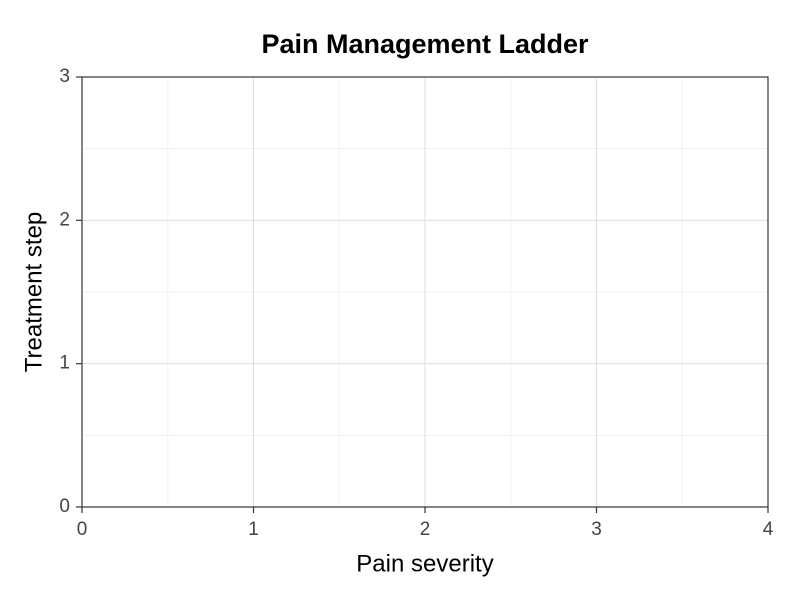 This screenshot has height=600, width=800. I want to click on x-tick-label: 0, so click(82, 529).